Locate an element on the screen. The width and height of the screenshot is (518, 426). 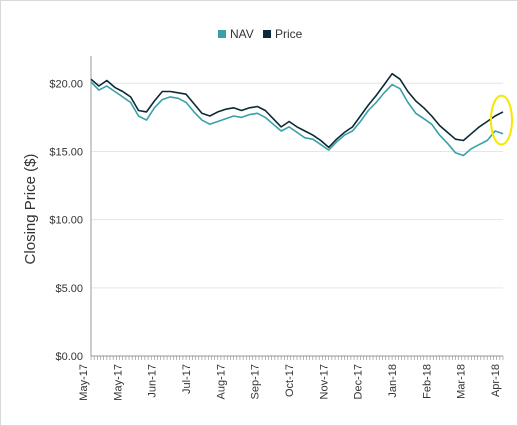
x-tick-label: Jan-18 is located at coordinates (393, 381).